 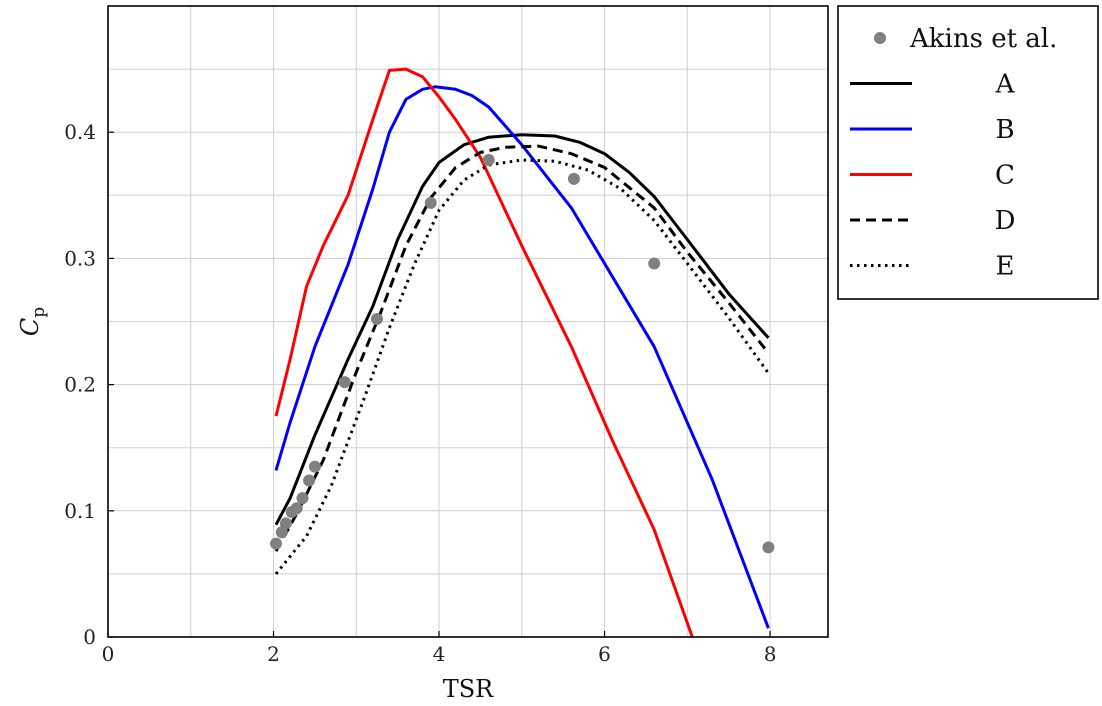 I want to click on x-tick-label: 0, so click(x=108, y=654).